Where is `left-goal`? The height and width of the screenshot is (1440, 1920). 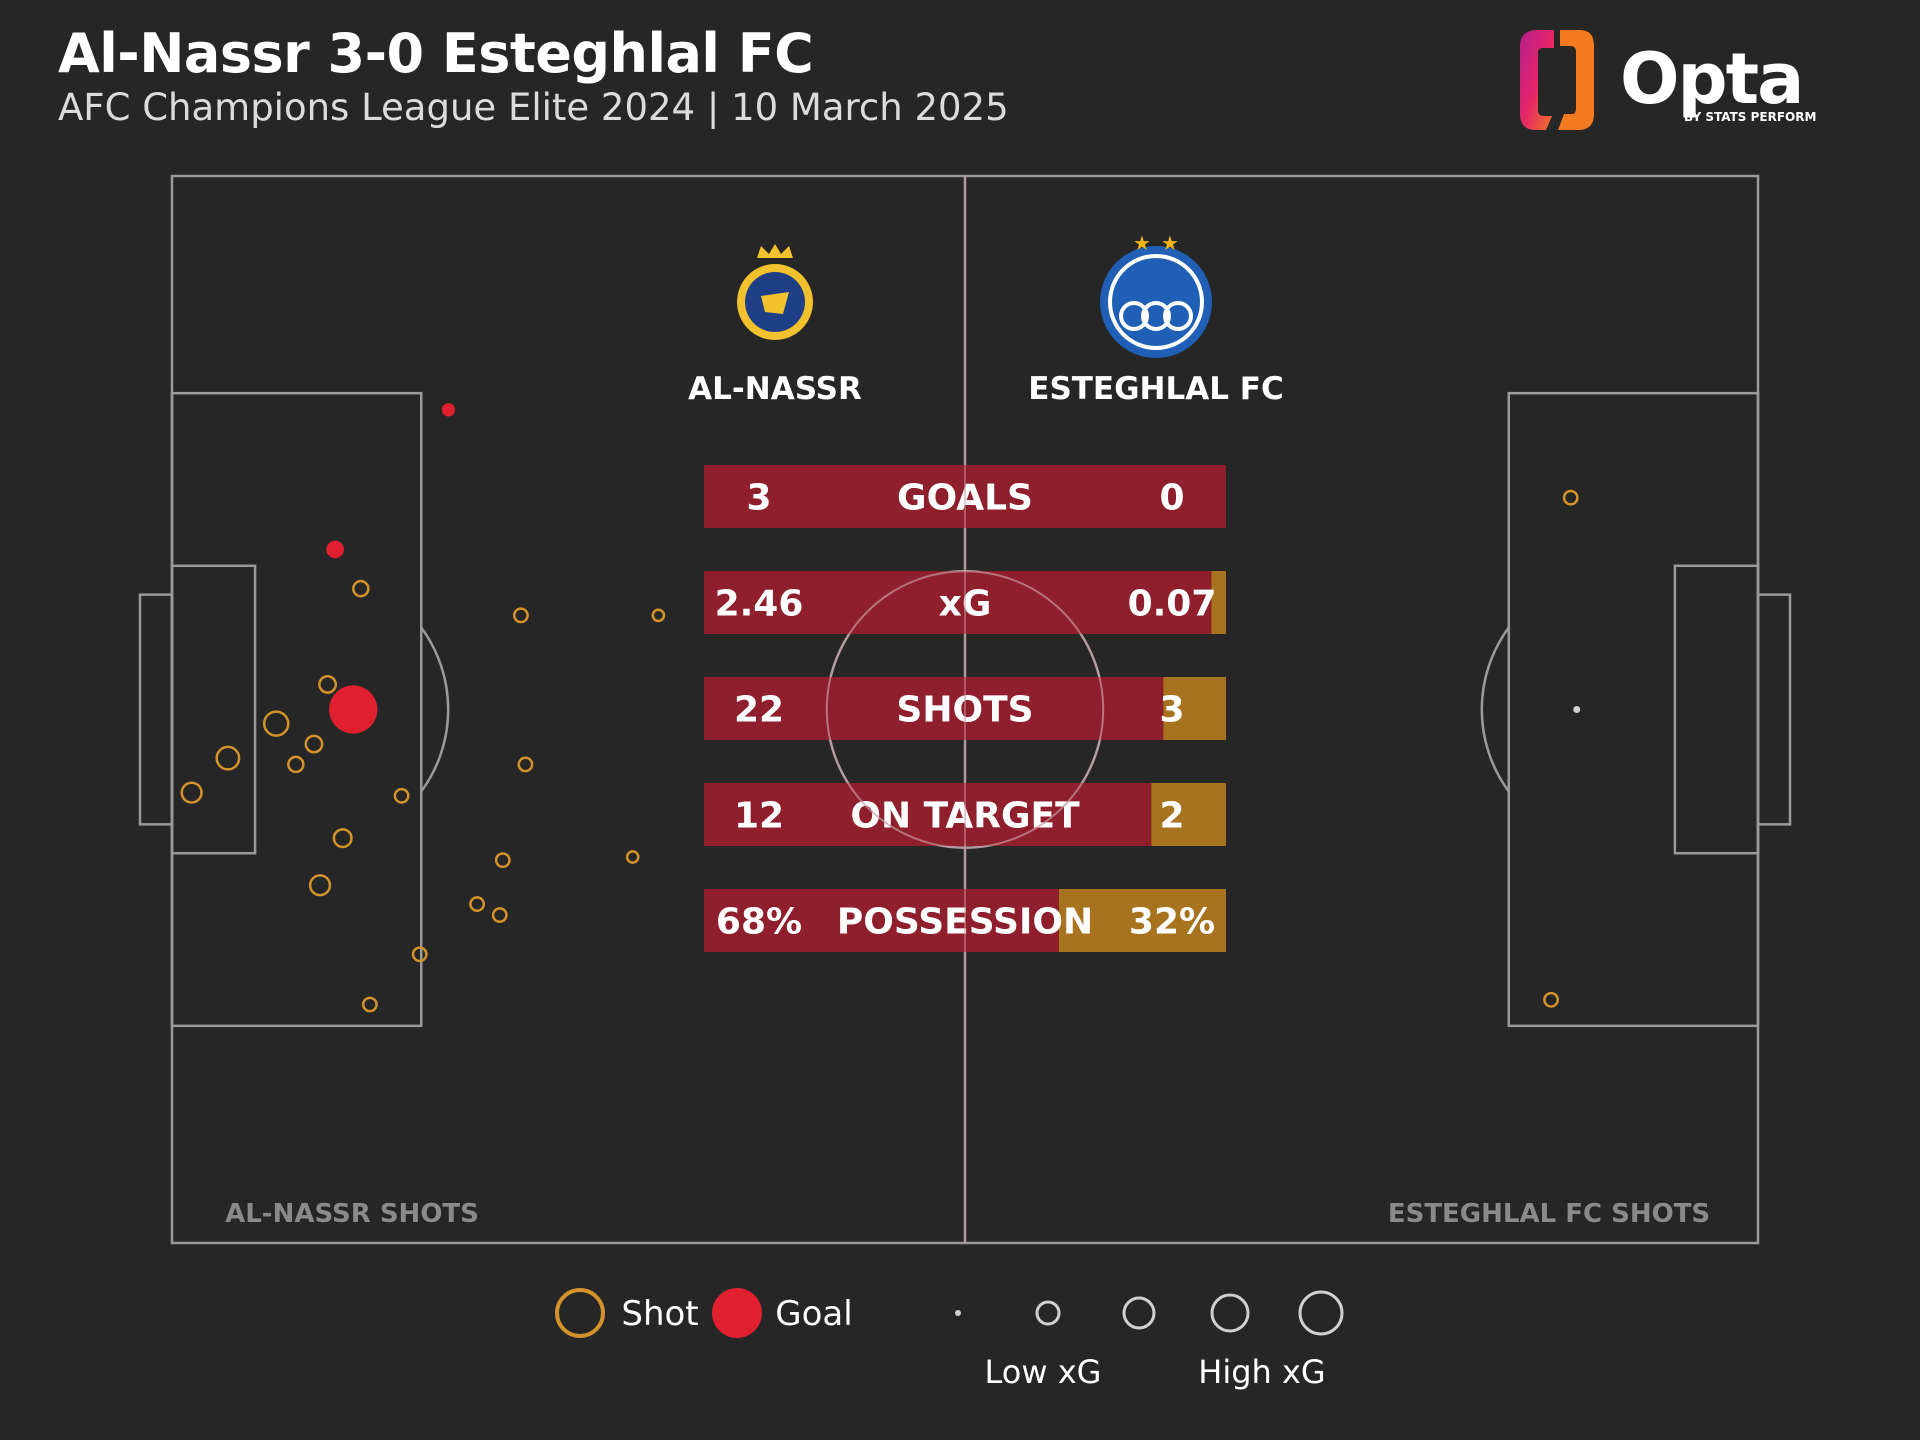 left-goal is located at coordinates (156, 709).